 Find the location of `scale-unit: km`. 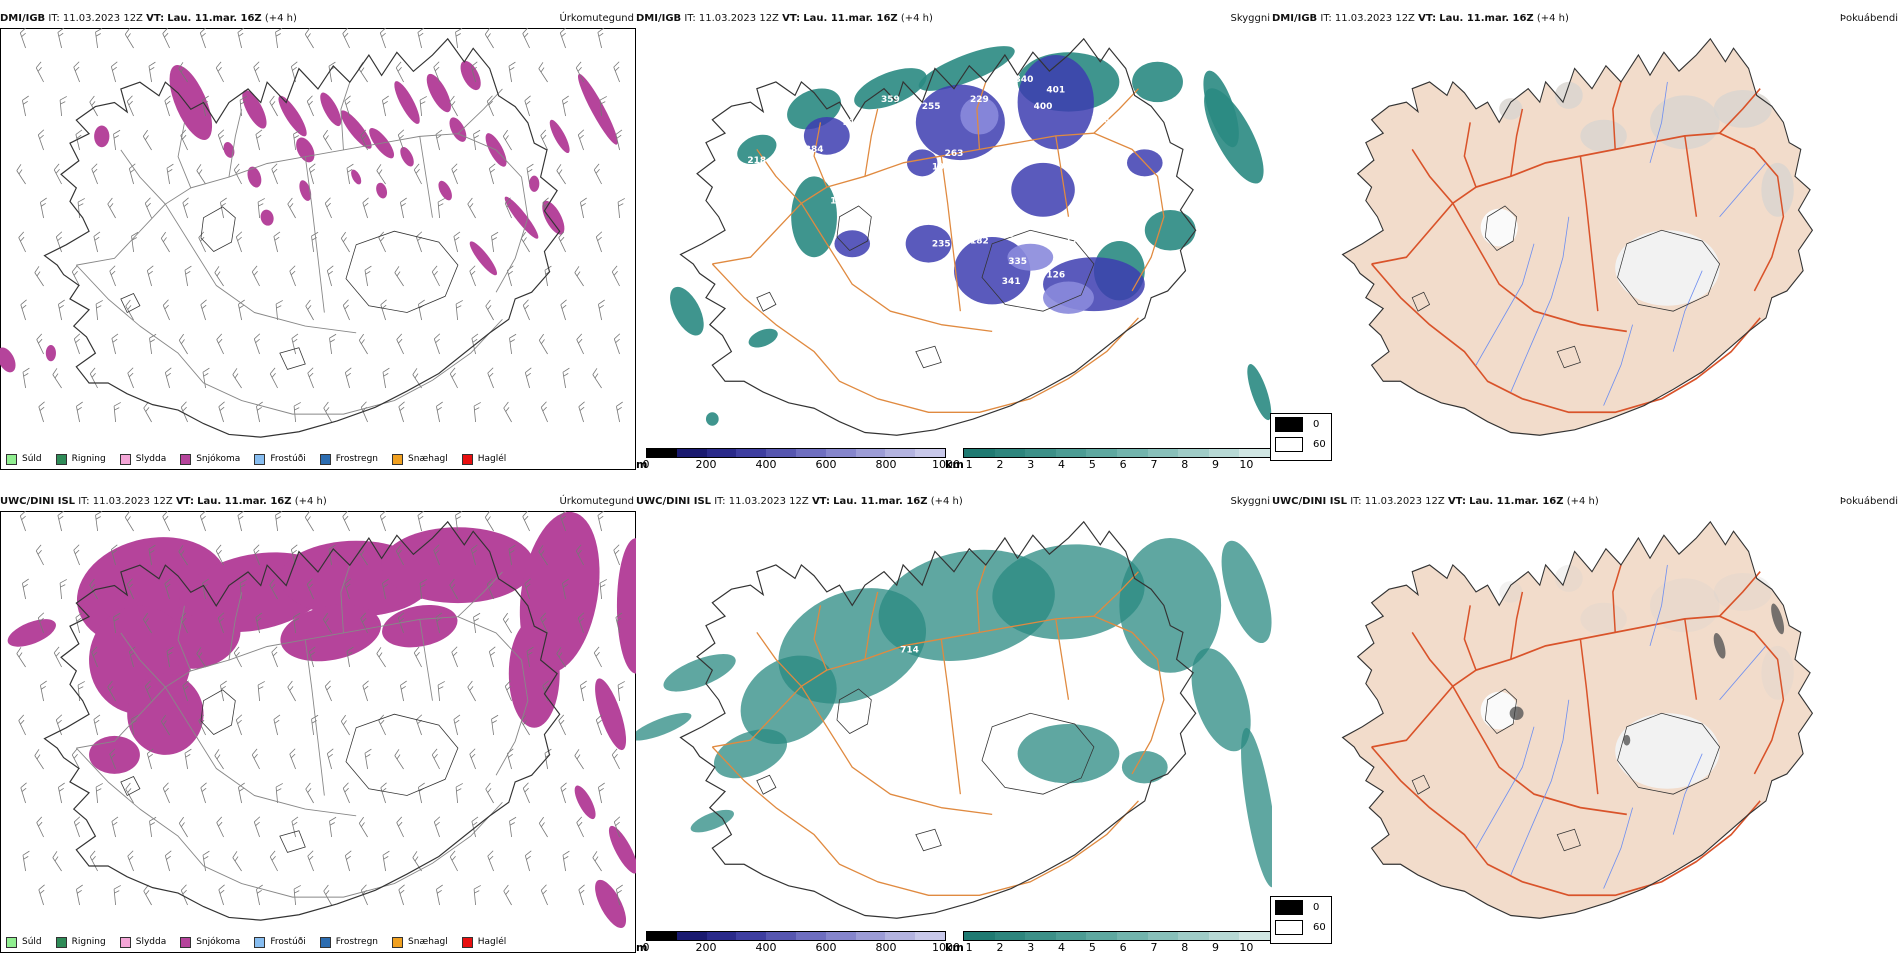

scale-unit: km is located at coordinates (954, 464).